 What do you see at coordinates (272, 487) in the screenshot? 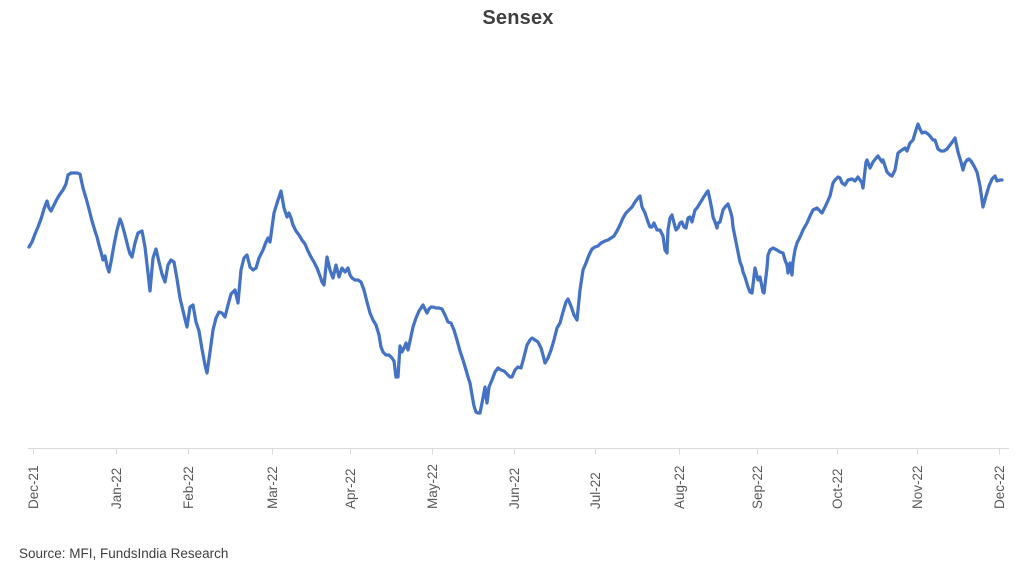
I see `x-axis-label: Mar-22` at bounding box center [272, 487].